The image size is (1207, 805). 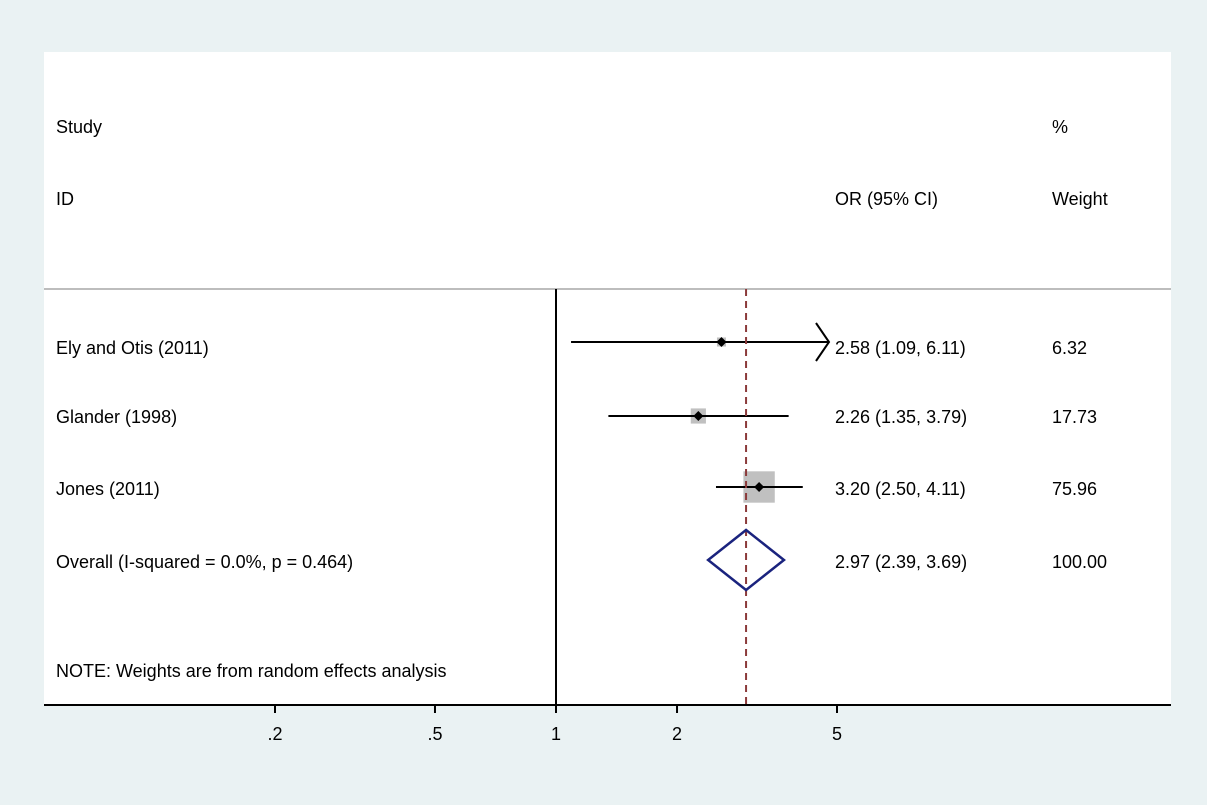 What do you see at coordinates (677, 734) in the screenshot?
I see `x-tick-label-4: 2` at bounding box center [677, 734].